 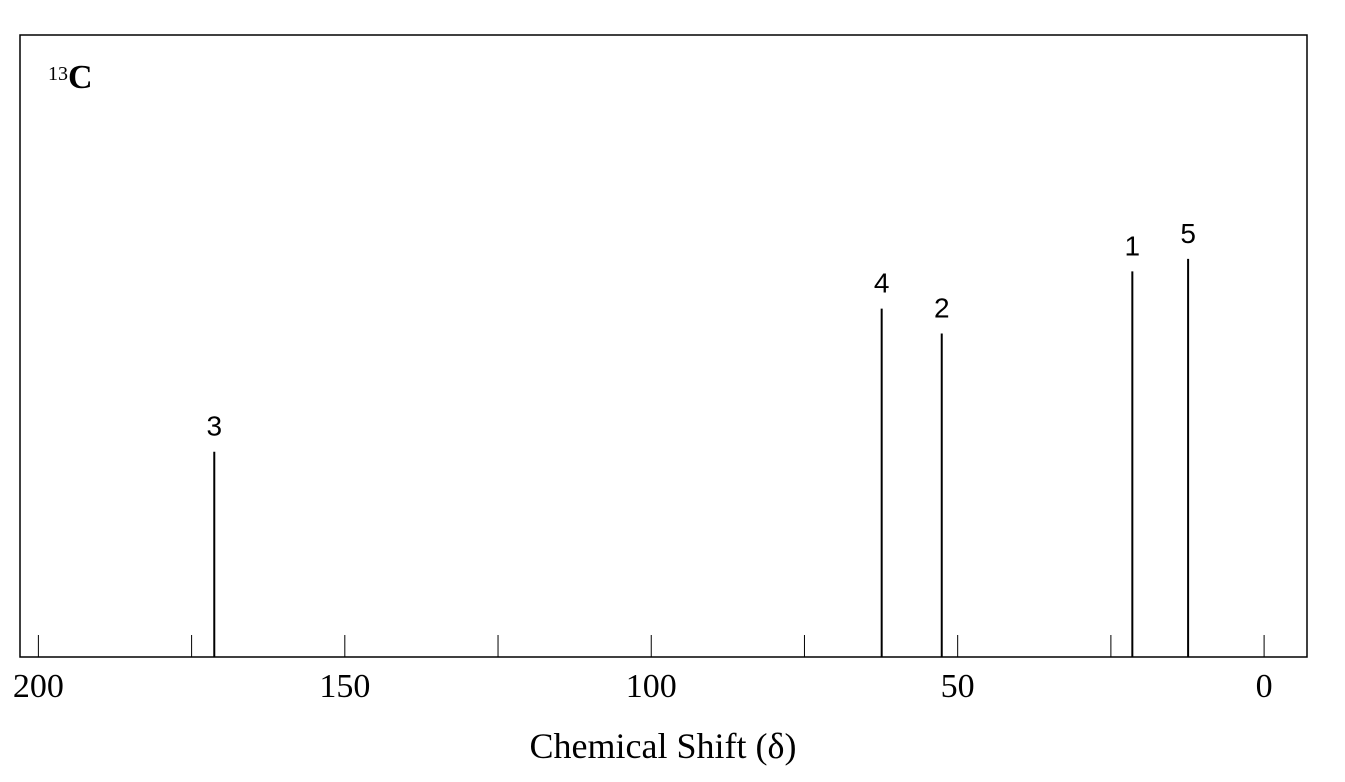 I want to click on title-superscript: 13, so click(x=58, y=74).